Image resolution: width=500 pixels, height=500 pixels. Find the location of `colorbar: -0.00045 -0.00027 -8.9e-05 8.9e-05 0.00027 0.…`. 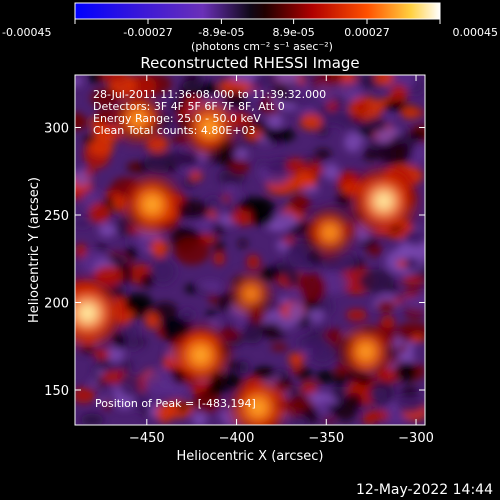

colorbar: -0.00045 -0.00027 -8.9e-05 8.9e-05 0.00027 0.… is located at coordinates (250, 27).